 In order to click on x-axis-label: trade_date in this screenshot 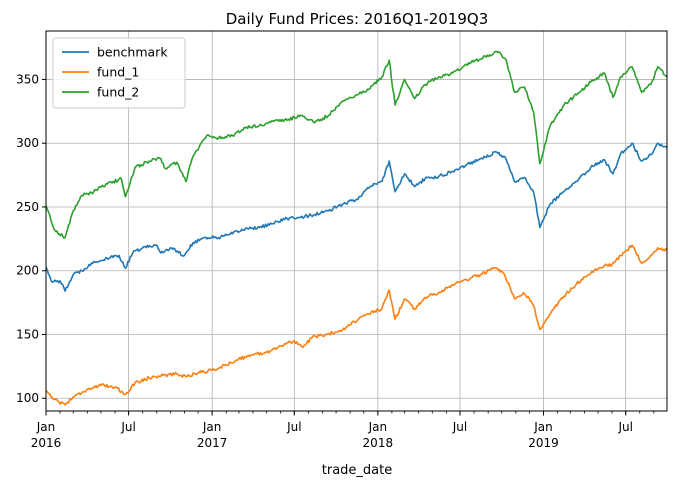, I will do `click(357, 470)`.